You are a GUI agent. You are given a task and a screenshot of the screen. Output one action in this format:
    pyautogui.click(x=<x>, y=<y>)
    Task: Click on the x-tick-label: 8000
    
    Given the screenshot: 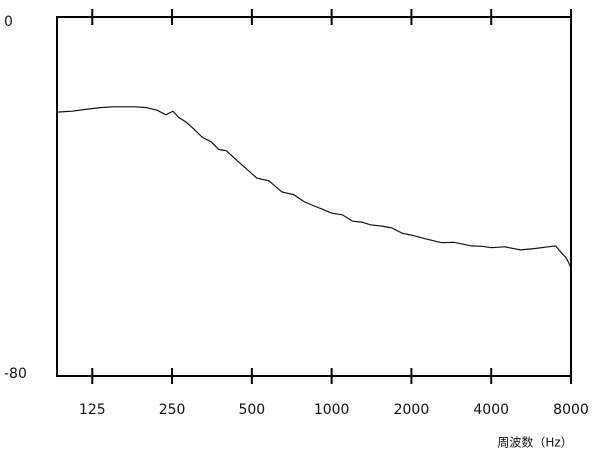 What is the action you would take?
    pyautogui.click(x=571, y=410)
    